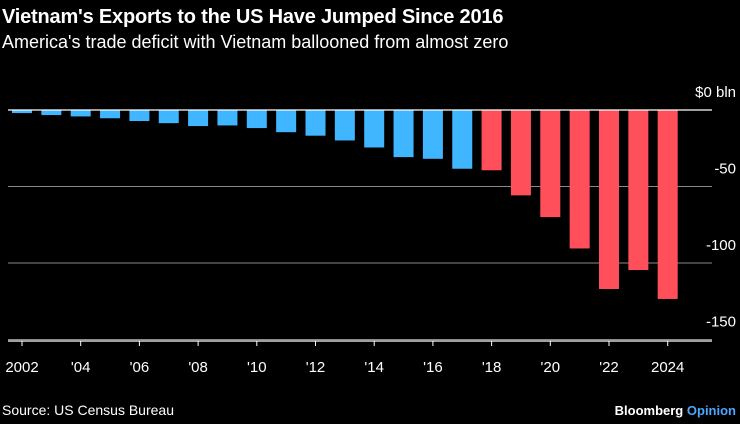 The height and width of the screenshot is (424, 740). Describe the element at coordinates (721, 245) in the screenshot. I see `y-tick-label: -100` at that location.